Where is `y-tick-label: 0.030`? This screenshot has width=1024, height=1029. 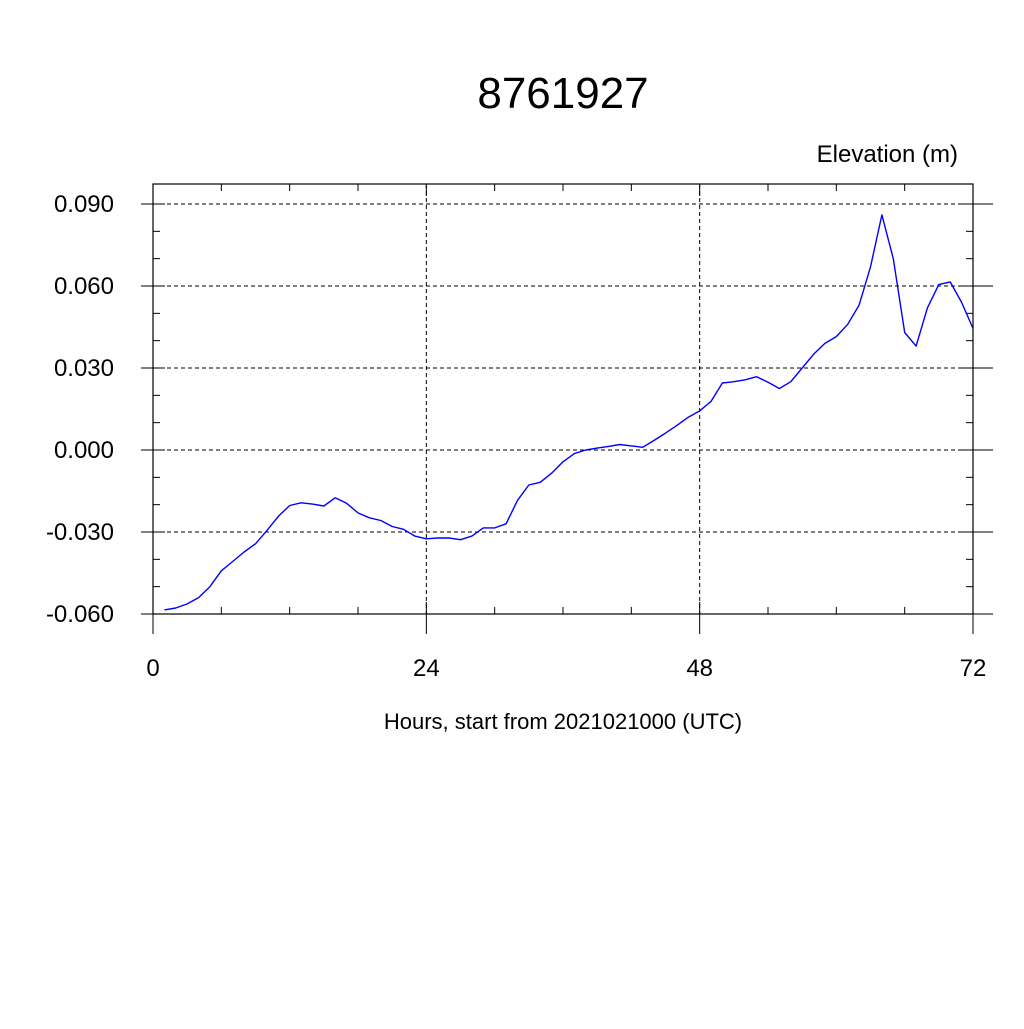 y-tick-label: 0.030 is located at coordinates (84, 368).